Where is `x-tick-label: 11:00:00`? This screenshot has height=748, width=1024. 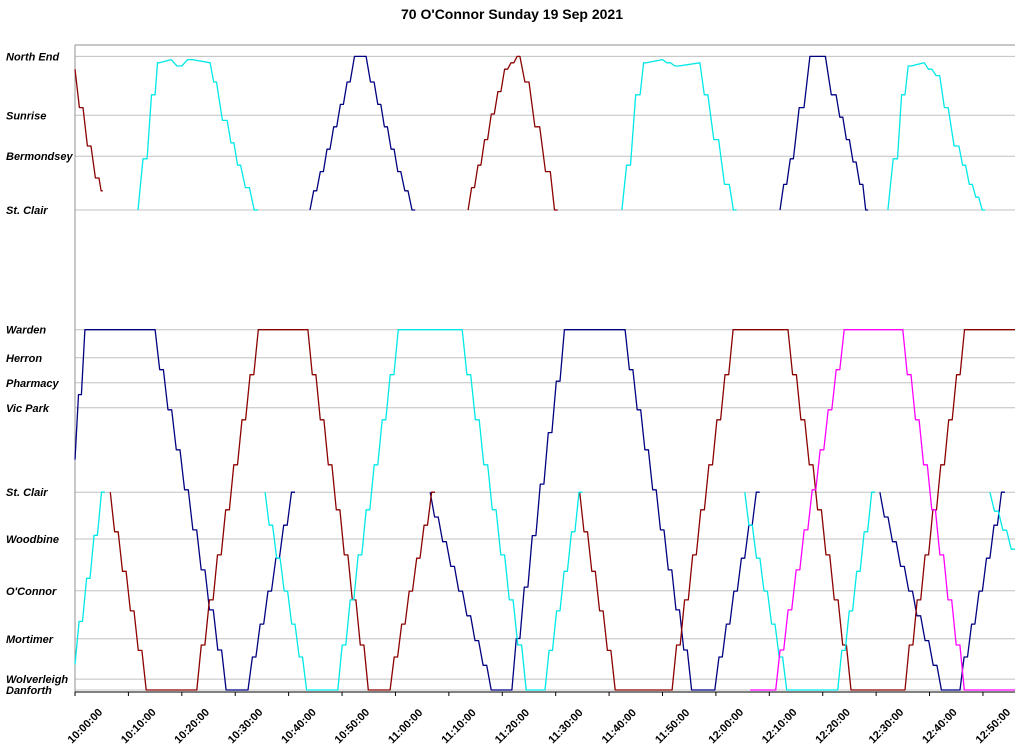
x-tick-label: 11:00:00 is located at coordinates (405, 726).